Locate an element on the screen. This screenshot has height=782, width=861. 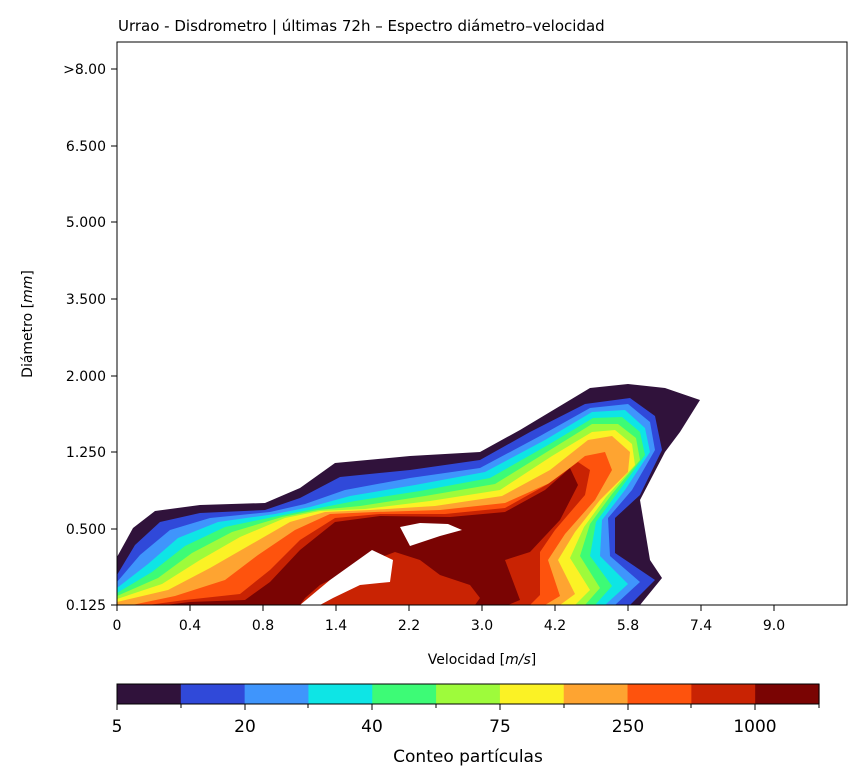
x-tick-label: 2.2 is located at coordinates (409, 626).